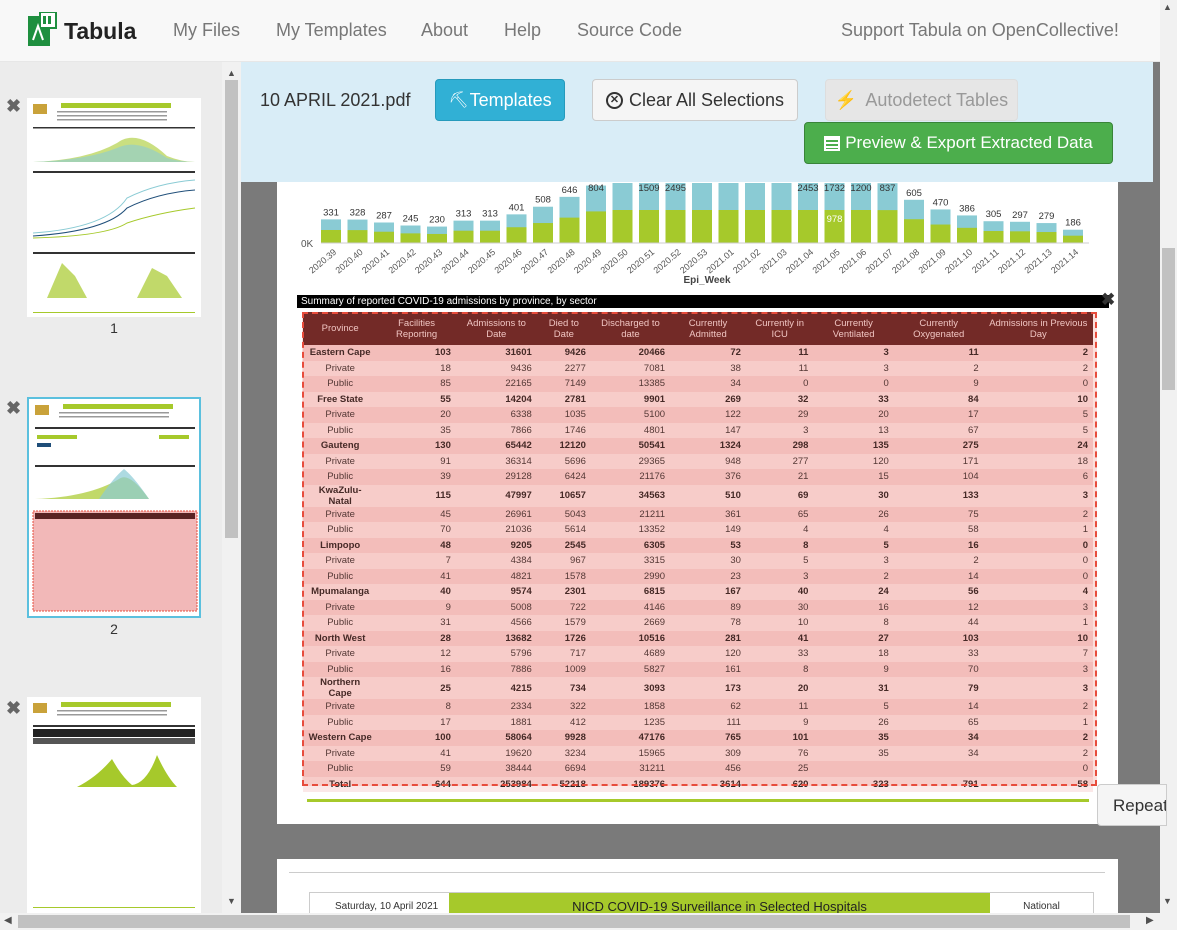 The height and width of the screenshot is (930, 1177). What do you see at coordinates (698, 545) in the screenshot?
I see `table-row: Limpopo 48 9205 2545 6305 53 8 5 16 0` at bounding box center [698, 545].